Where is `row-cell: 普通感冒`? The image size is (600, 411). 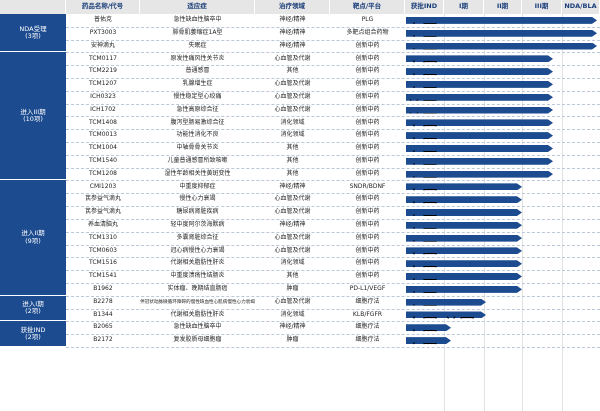 row-cell: 普通感冒 is located at coordinates (197, 71).